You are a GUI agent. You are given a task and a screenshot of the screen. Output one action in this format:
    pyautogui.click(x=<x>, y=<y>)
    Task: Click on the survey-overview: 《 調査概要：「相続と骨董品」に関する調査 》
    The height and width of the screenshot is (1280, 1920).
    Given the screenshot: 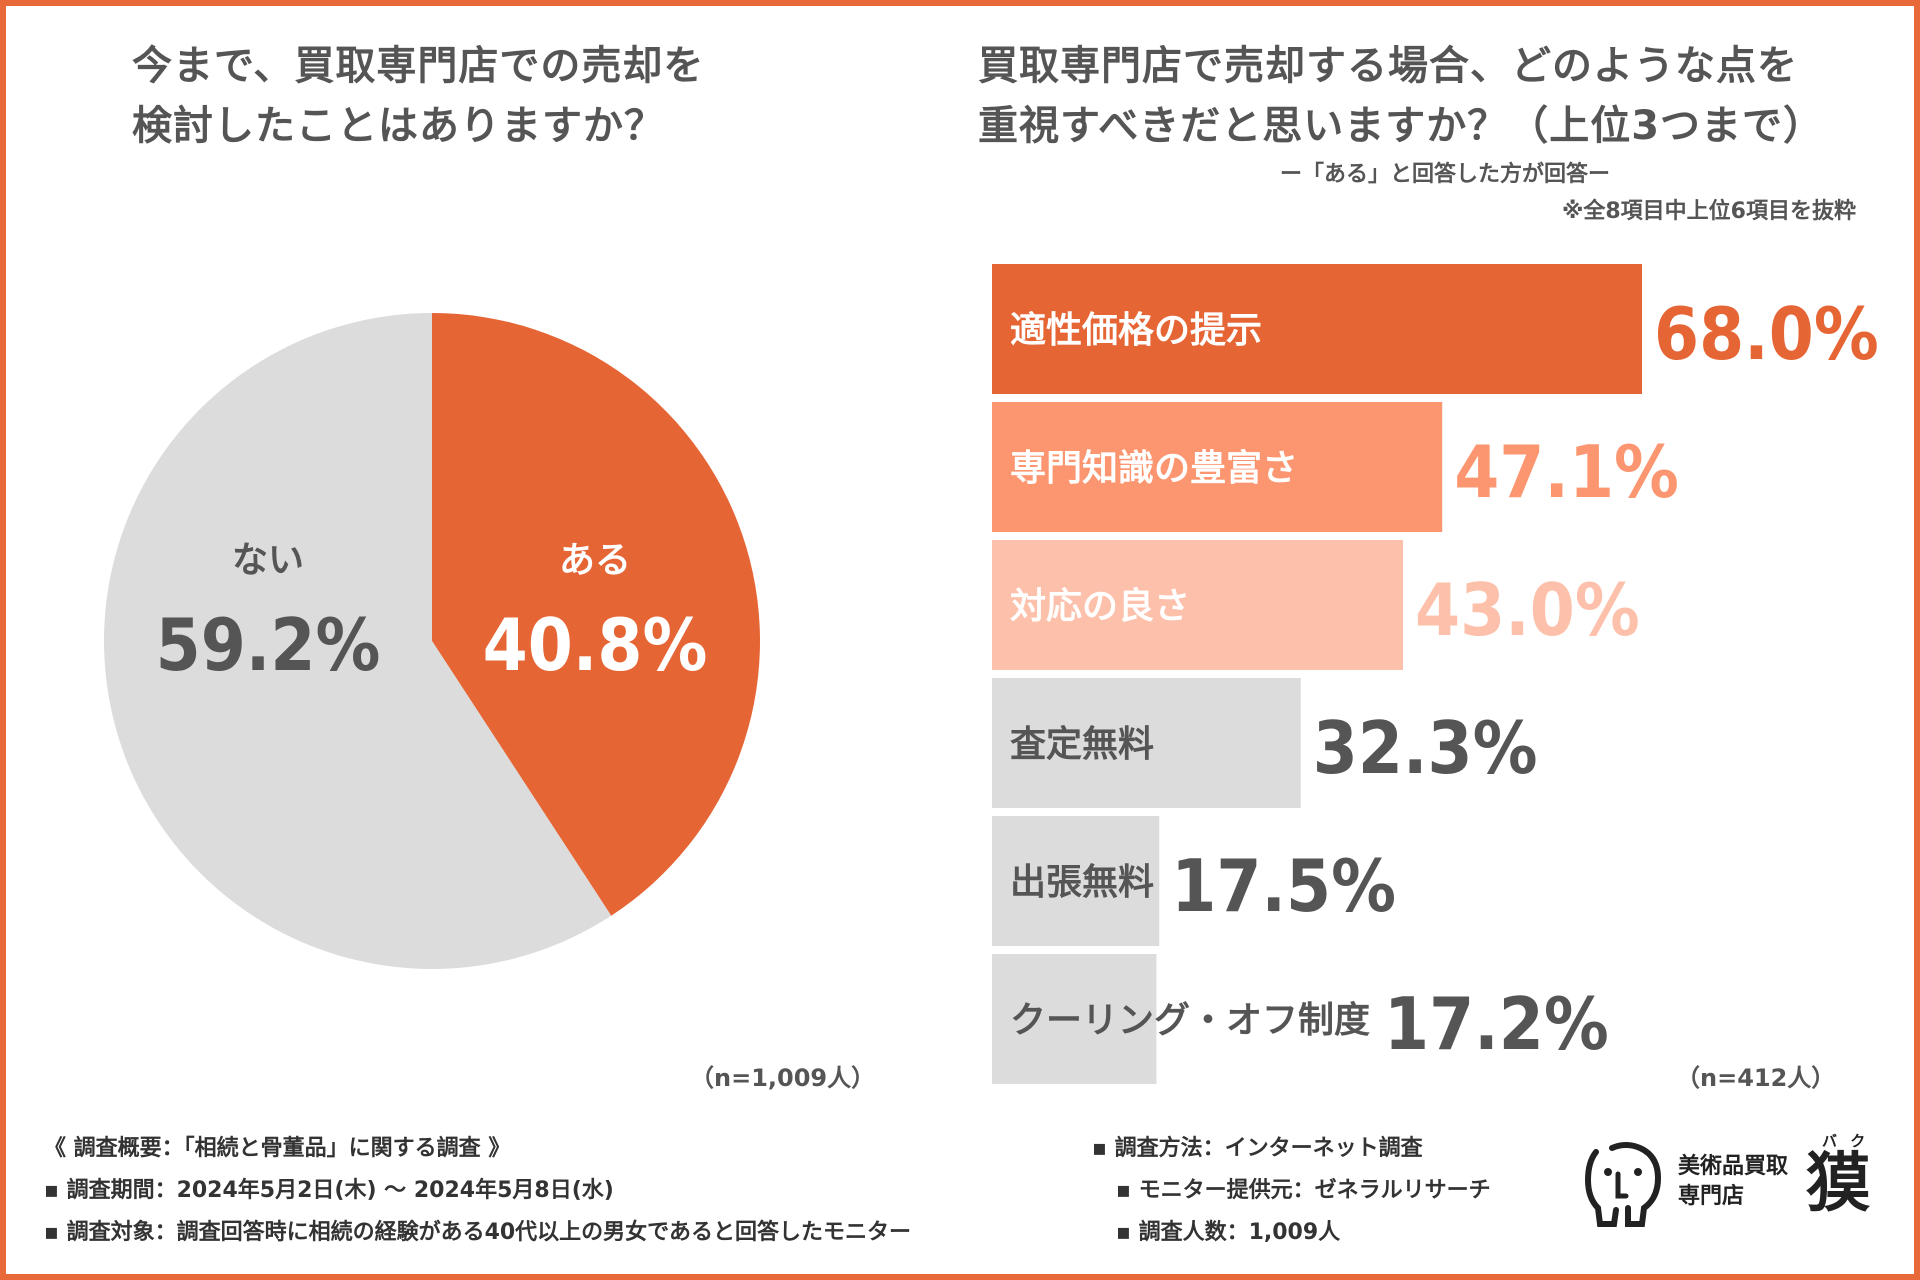 What is the action you would take?
    pyautogui.click(x=277, y=1148)
    